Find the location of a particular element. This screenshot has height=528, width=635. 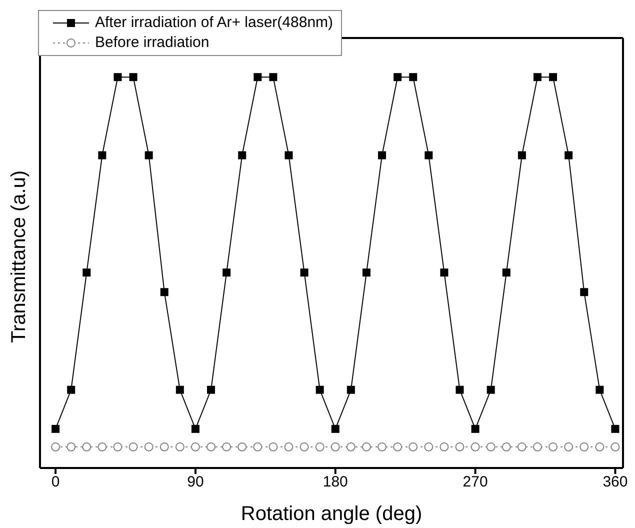

x-tick-label: 270 is located at coordinates (475, 482).